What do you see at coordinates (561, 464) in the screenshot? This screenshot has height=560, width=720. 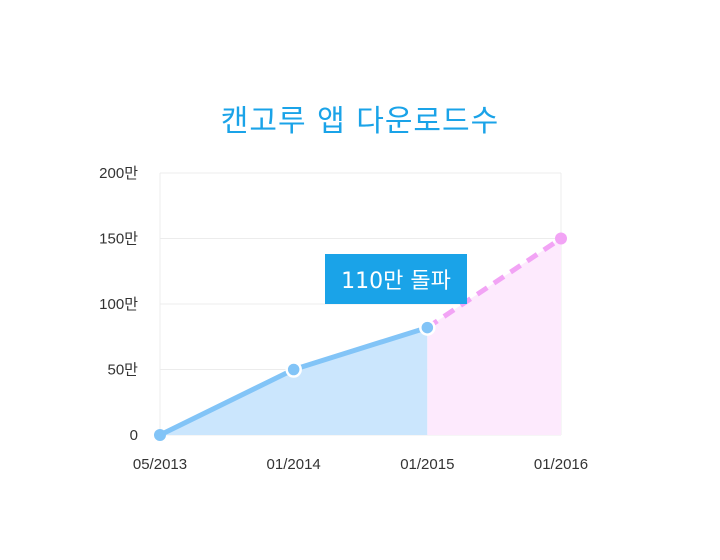 I see `x-tick-label: 01/2016` at bounding box center [561, 464].